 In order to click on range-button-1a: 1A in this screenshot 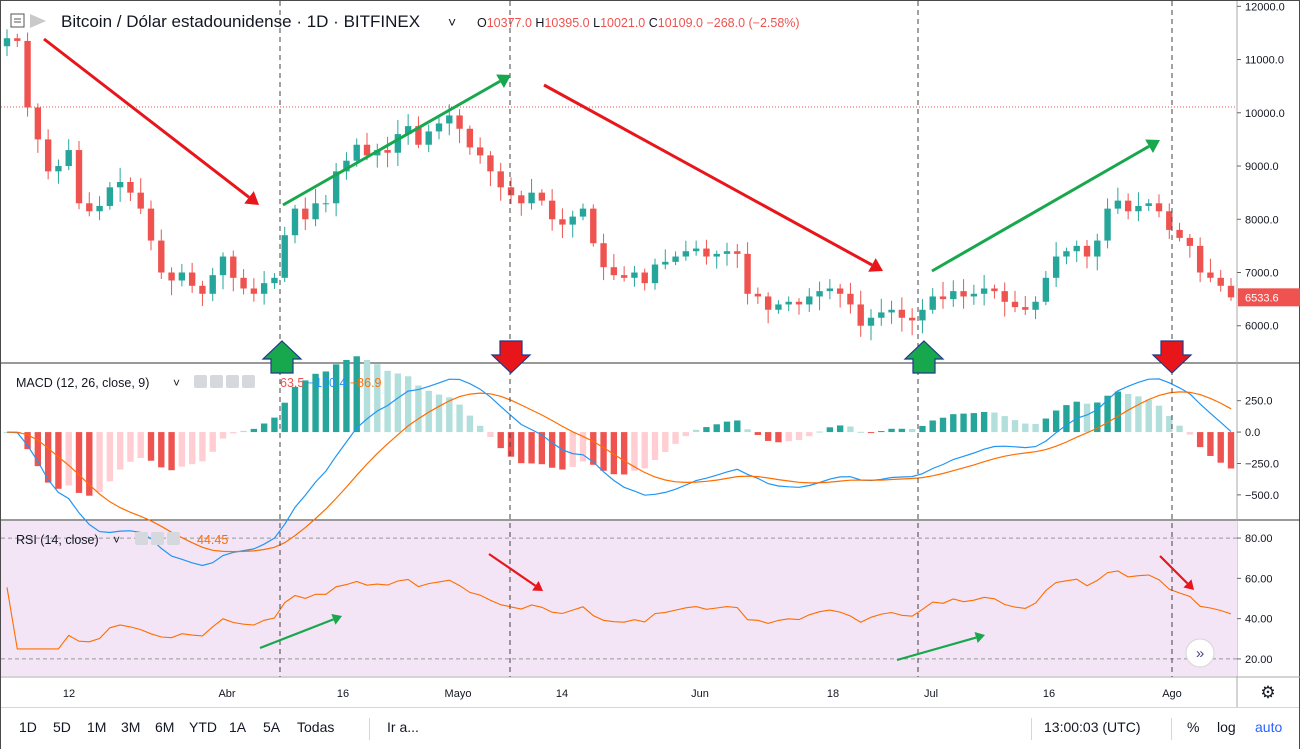, I will do `click(238, 727)`.